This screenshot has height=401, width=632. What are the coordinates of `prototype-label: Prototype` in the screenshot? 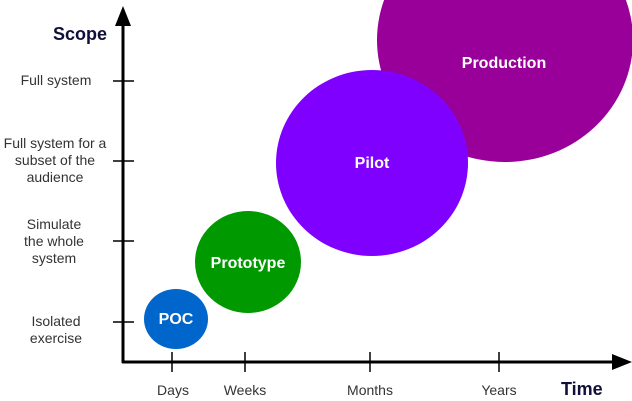 It's located at (248, 263).